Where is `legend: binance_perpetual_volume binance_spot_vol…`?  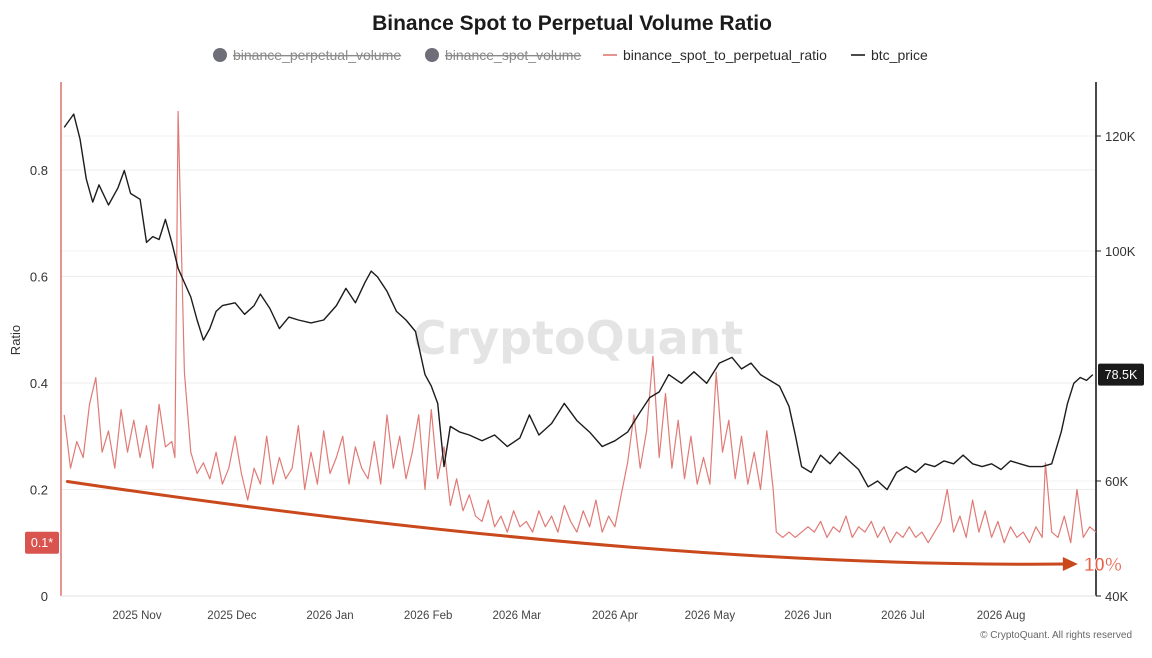 legend: binance_perpetual_volume binance_spot_vol… is located at coordinates (570, 55).